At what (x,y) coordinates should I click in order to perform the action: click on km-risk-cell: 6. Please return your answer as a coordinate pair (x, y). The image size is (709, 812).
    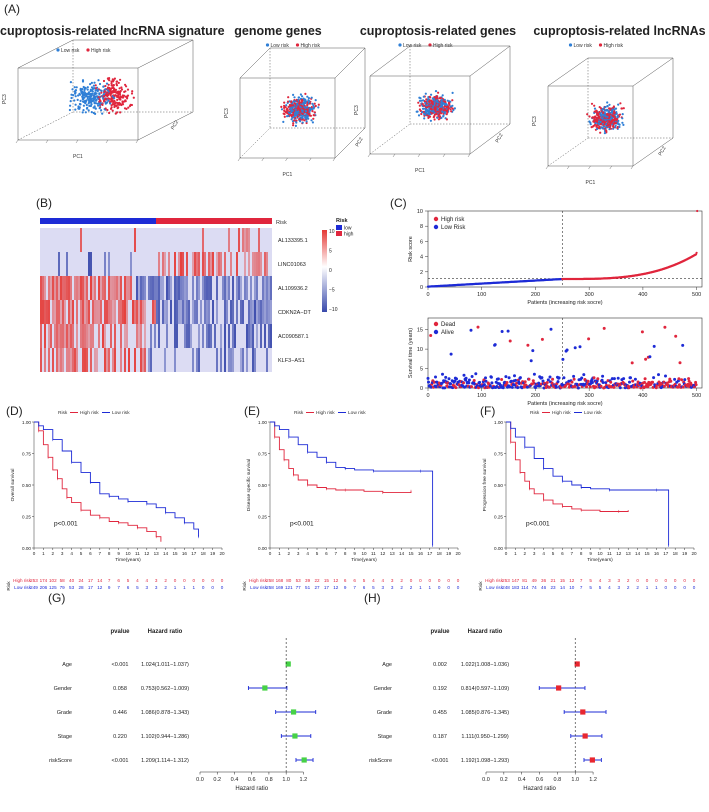
    Looking at the image, I should click on (128, 587).